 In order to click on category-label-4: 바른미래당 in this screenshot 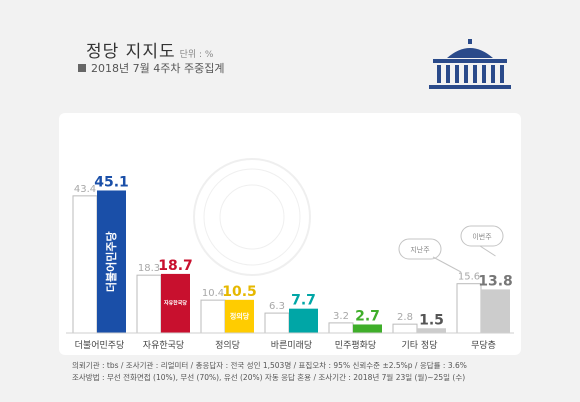, I will do `click(291, 345)`.